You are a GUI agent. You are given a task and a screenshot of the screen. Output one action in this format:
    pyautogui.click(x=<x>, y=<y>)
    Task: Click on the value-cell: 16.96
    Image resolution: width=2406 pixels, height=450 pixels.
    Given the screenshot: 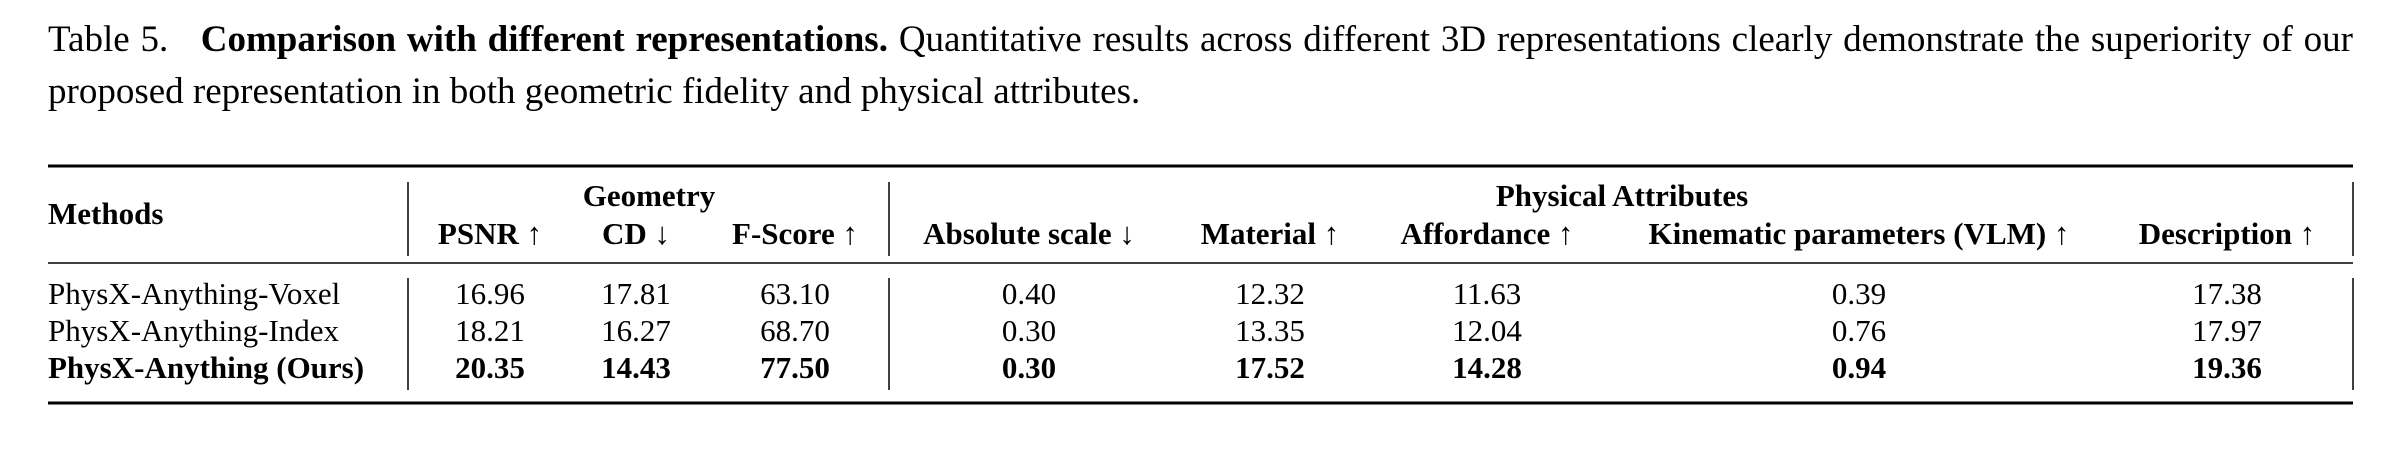 What is the action you would take?
    pyautogui.click(x=490, y=293)
    